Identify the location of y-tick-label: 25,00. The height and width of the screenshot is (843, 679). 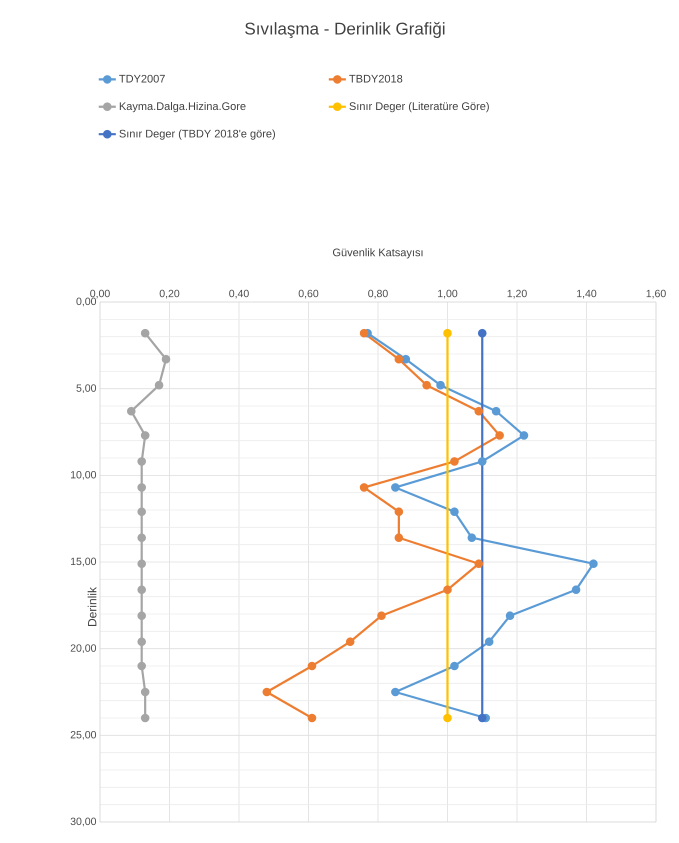
(83, 735).